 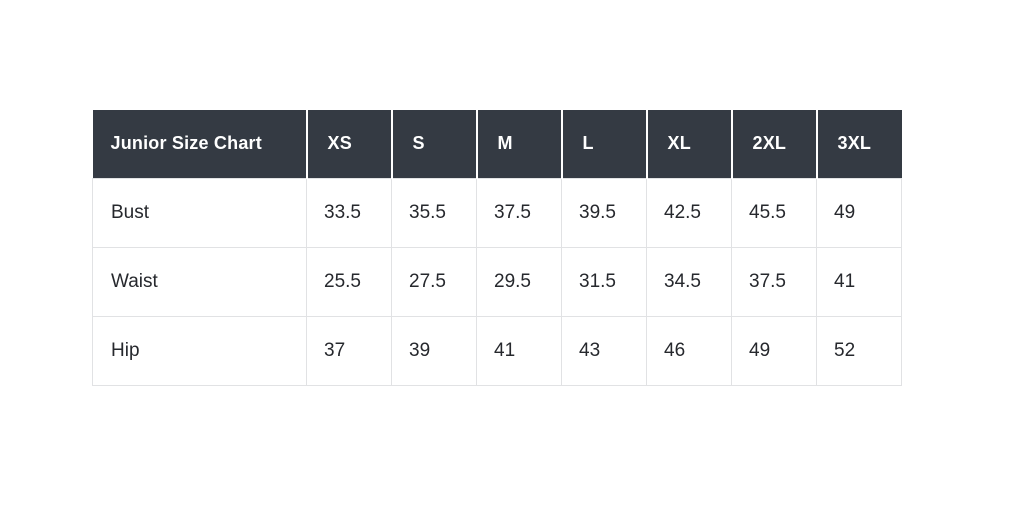 I want to click on table-row-waist: Waist 25.5 27.5 29.5 31.5 34.5 37.5 41, so click(x=497, y=281).